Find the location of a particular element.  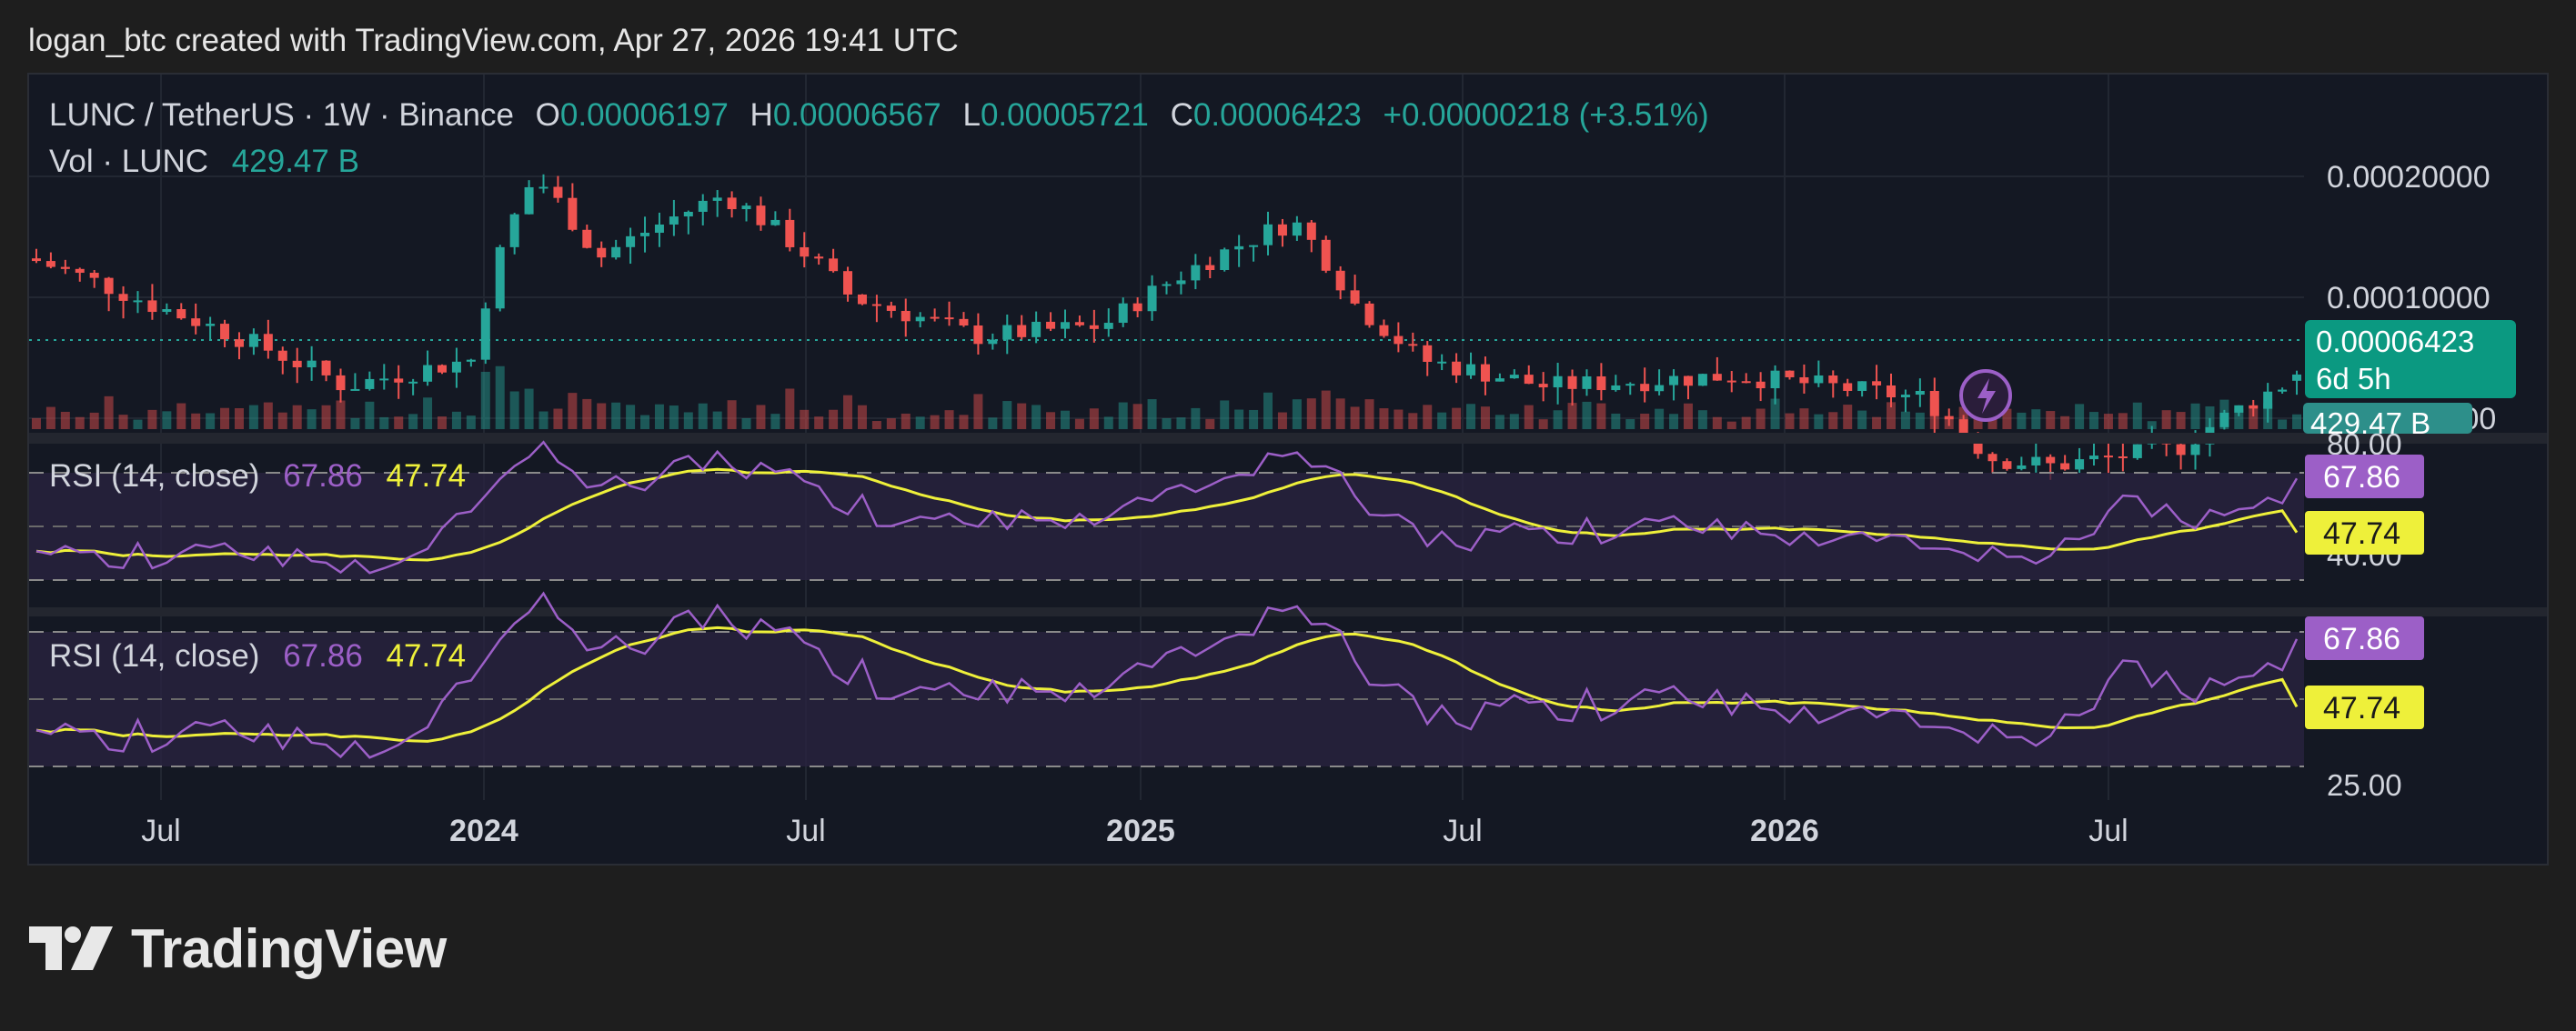

volume-tag: 429.47 B is located at coordinates (2370, 423).